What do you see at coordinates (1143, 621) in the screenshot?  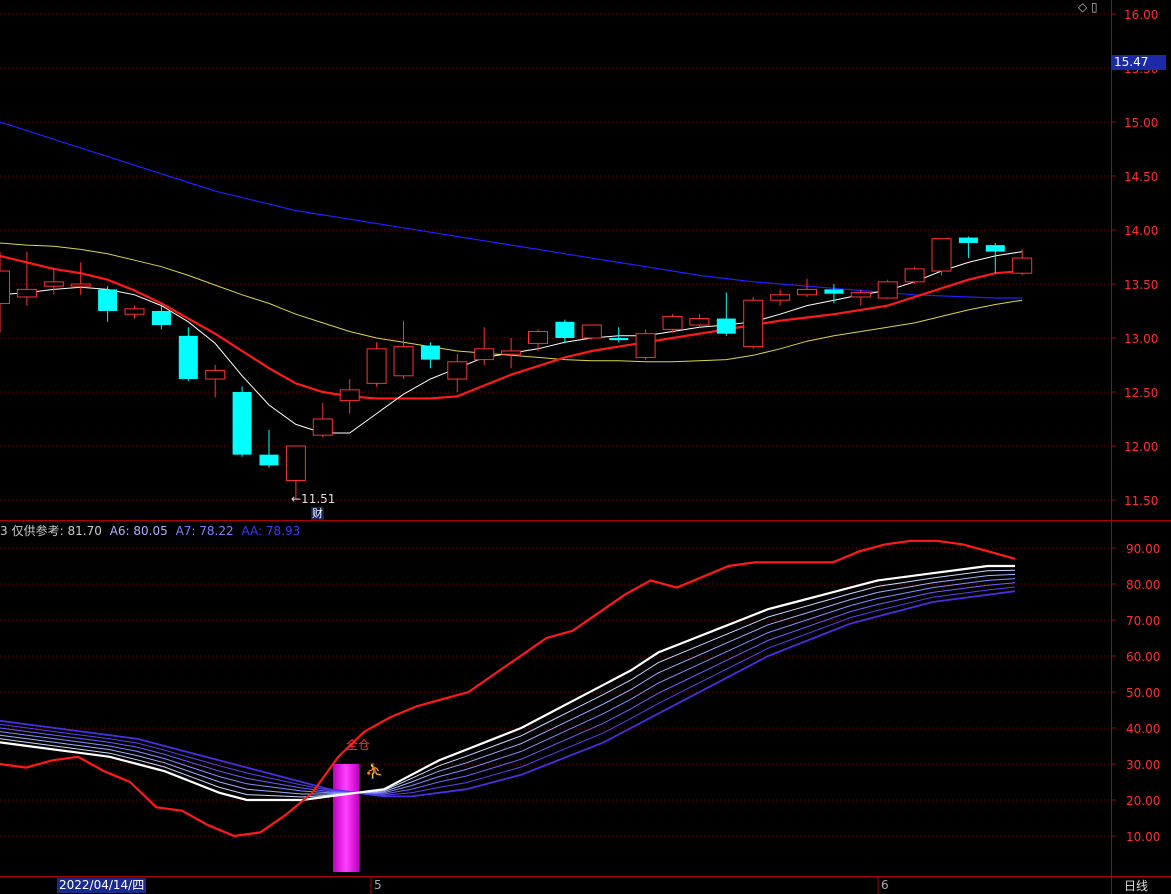 I see `indicator-tick-label: 70.00` at bounding box center [1143, 621].